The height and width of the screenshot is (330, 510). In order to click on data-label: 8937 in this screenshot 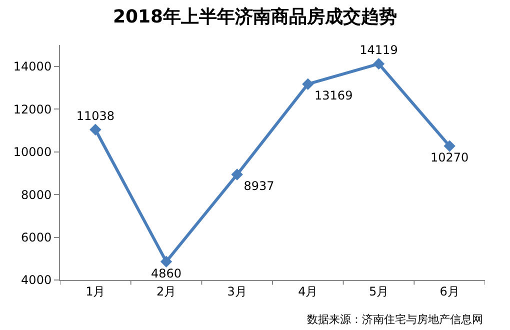, I will do `click(259, 186)`.